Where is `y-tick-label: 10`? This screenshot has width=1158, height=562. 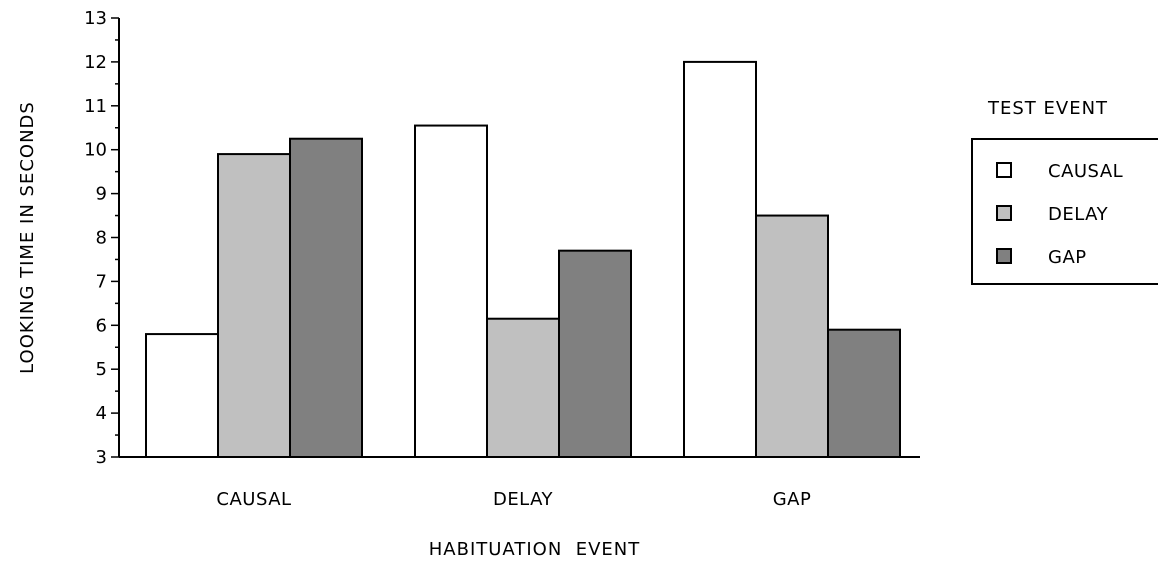
y-tick-label: 10 is located at coordinates (95, 150).